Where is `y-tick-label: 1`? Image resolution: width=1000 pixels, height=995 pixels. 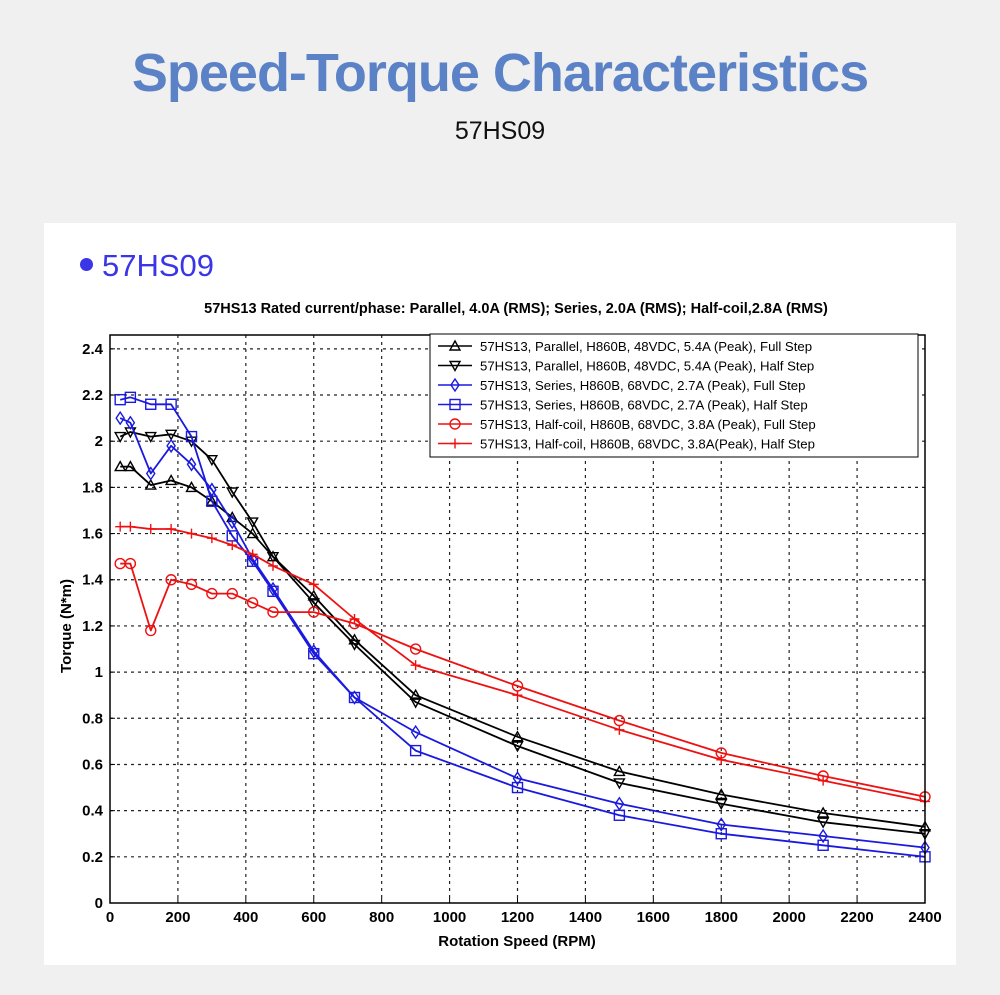
y-tick-label: 1 is located at coordinates (99, 672).